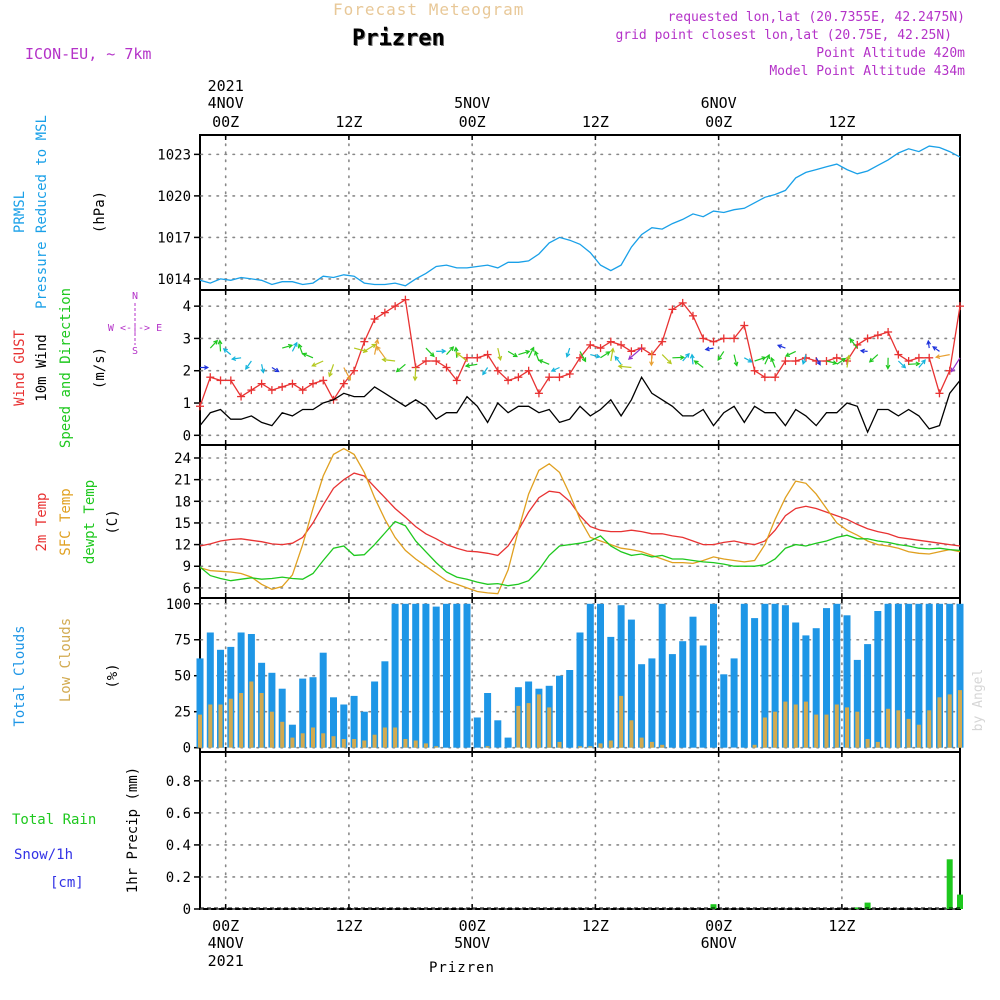  Describe the element at coordinates (226, 961) in the screenshot. I see `bottom-year-label: 2021` at that location.